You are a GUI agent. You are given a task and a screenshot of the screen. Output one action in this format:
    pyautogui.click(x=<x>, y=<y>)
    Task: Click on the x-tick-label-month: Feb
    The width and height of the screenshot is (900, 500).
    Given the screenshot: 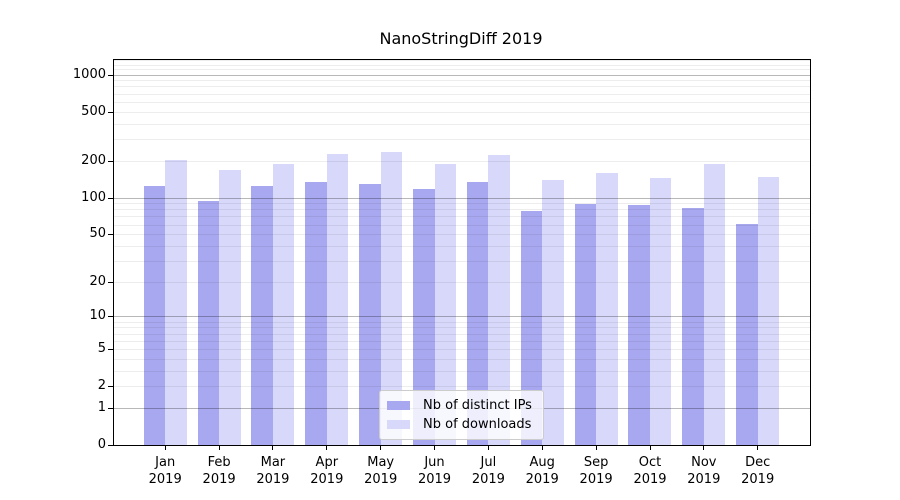 What is the action you would take?
    pyautogui.click(x=219, y=462)
    